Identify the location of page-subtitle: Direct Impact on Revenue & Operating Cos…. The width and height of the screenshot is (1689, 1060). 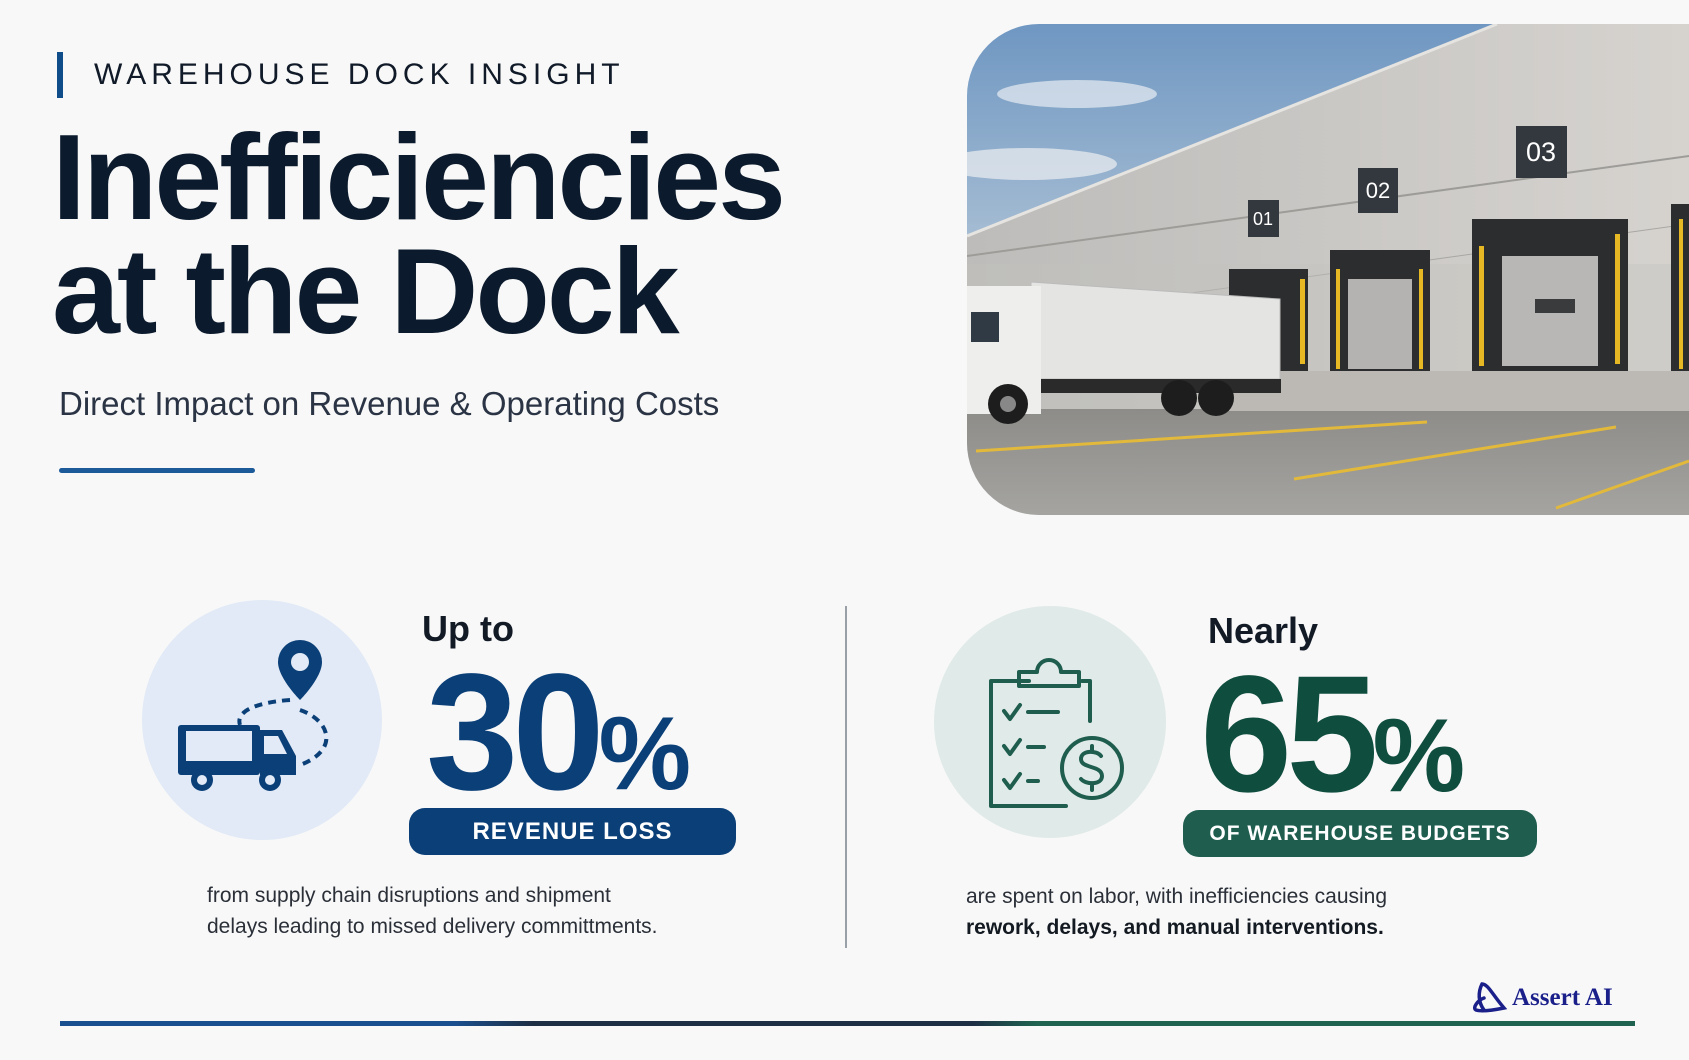
(389, 403).